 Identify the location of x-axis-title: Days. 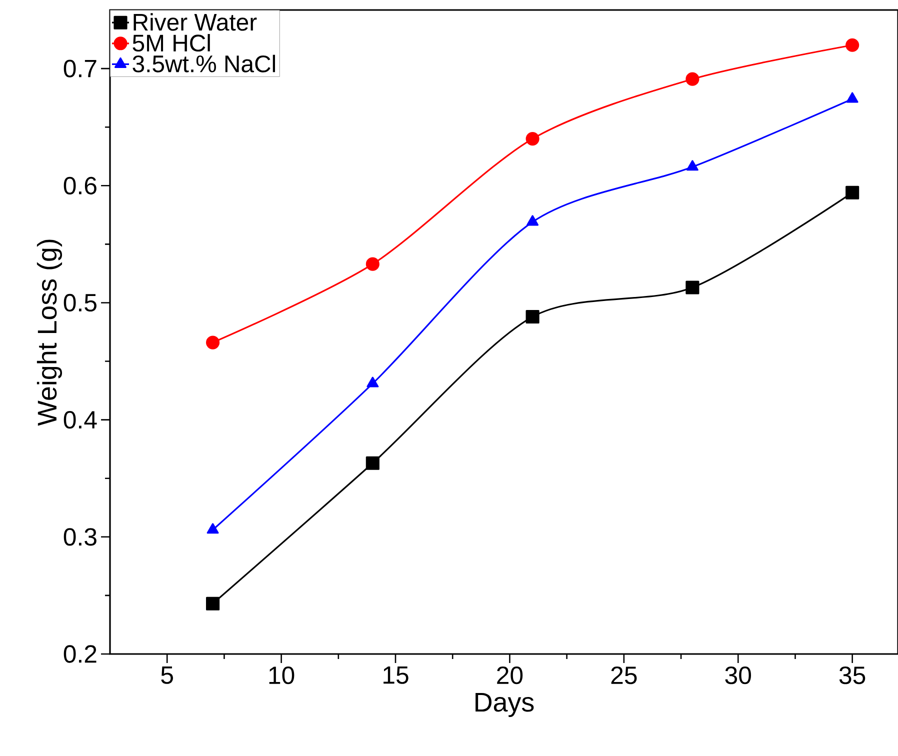
(505, 705).